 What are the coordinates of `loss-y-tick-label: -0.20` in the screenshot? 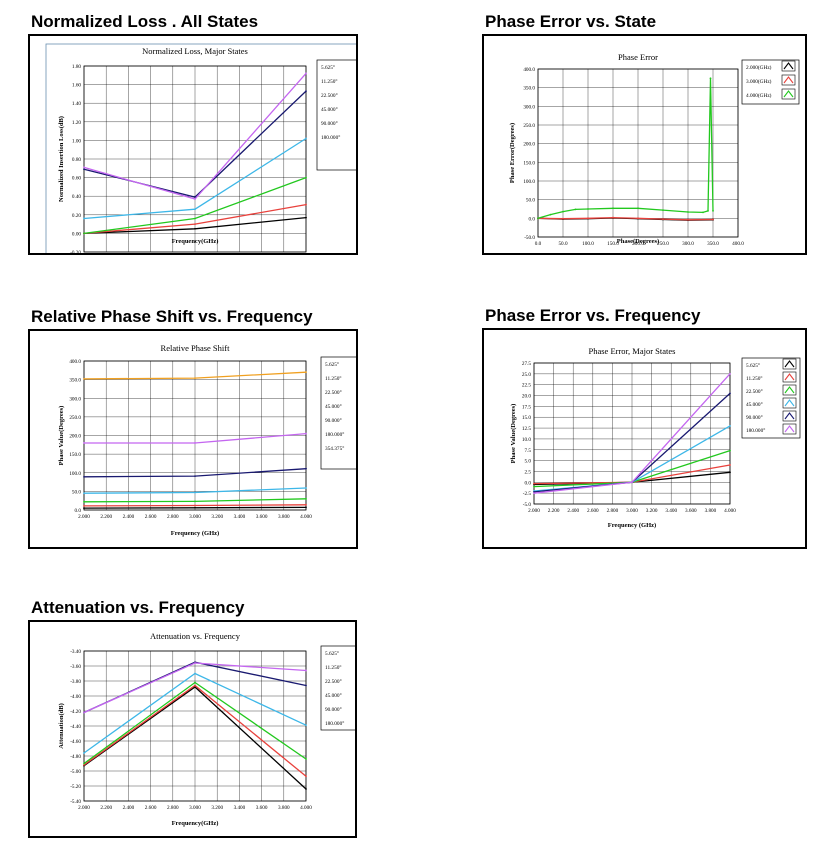 It's located at (75, 251).